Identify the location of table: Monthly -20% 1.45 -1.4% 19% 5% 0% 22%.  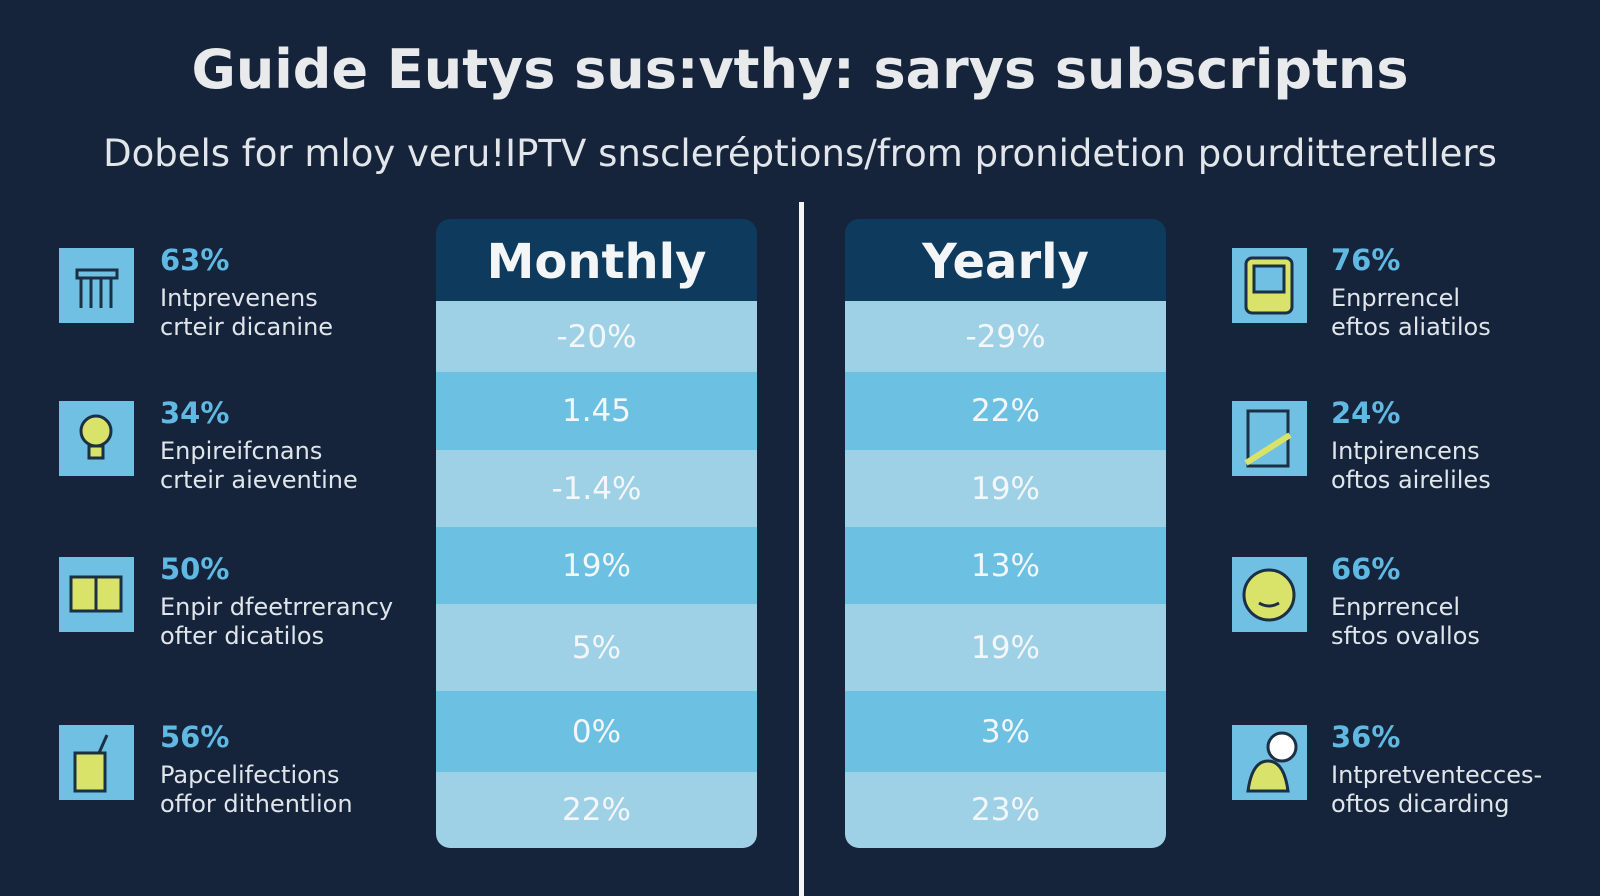
(596, 533).